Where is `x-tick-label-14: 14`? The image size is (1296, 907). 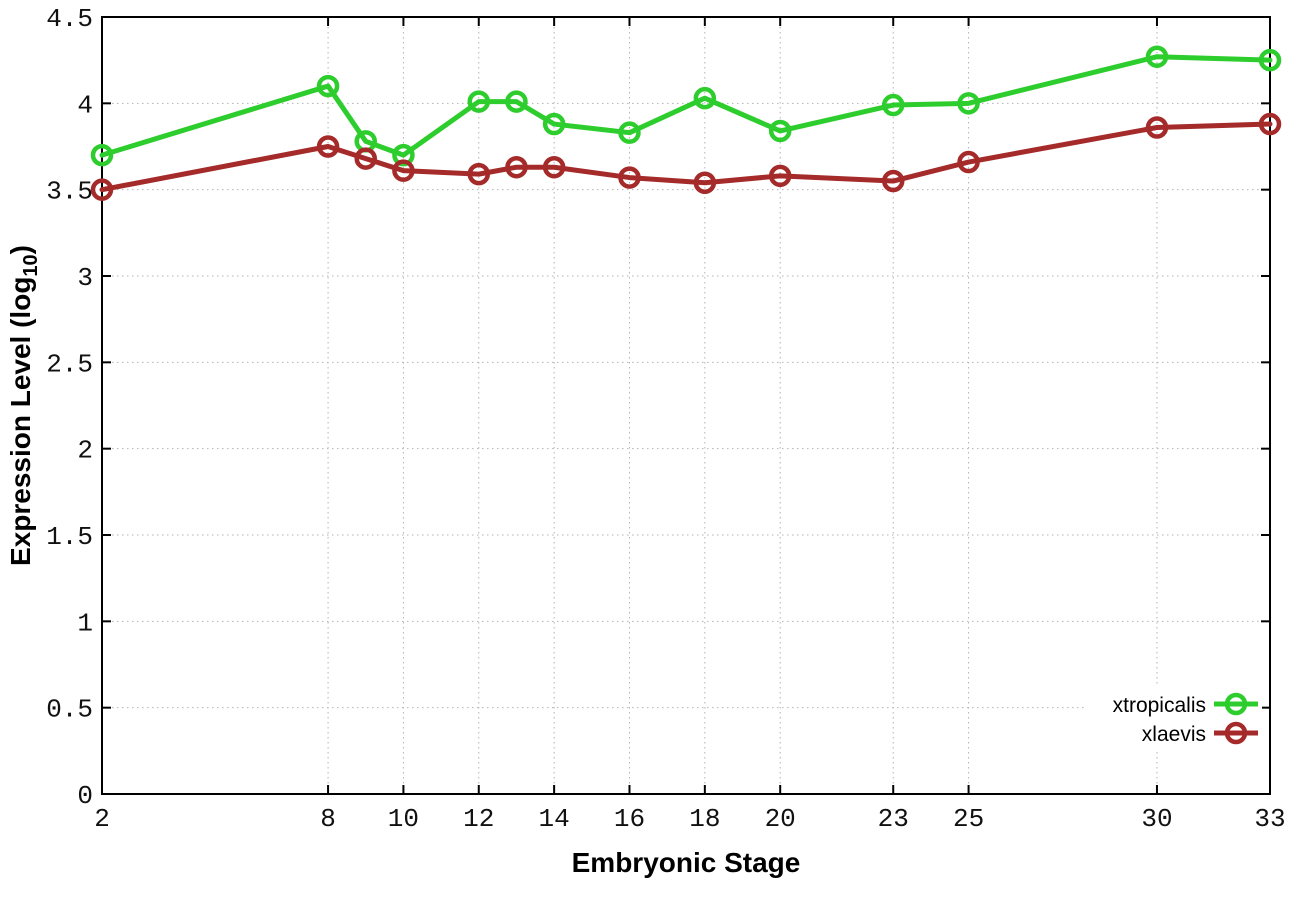 x-tick-label-14: 14 is located at coordinates (554, 819).